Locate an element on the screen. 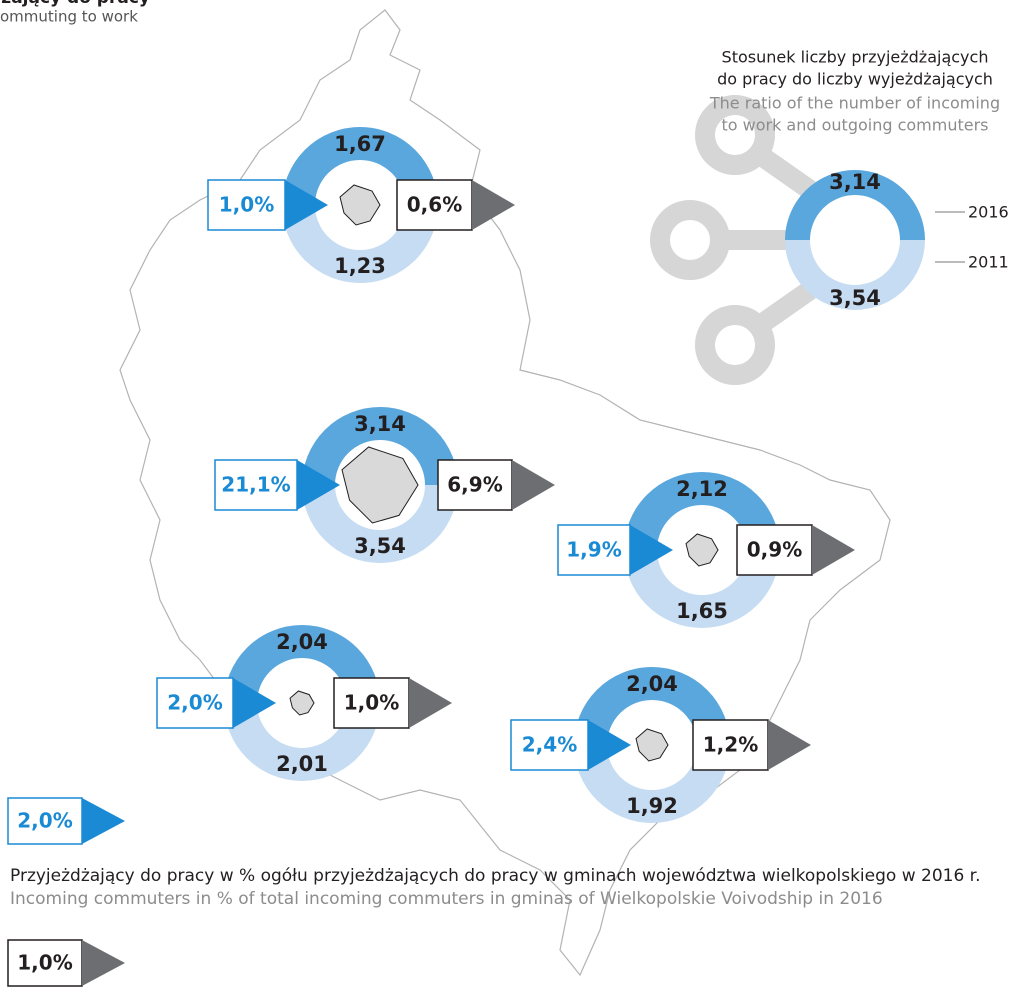  year-label: 2011 is located at coordinates (988, 262).